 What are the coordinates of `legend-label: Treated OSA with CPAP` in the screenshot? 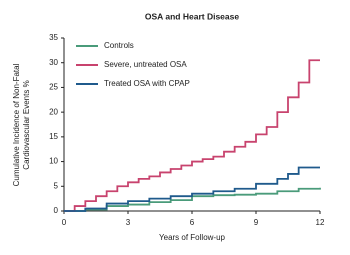 It's located at (147, 83).